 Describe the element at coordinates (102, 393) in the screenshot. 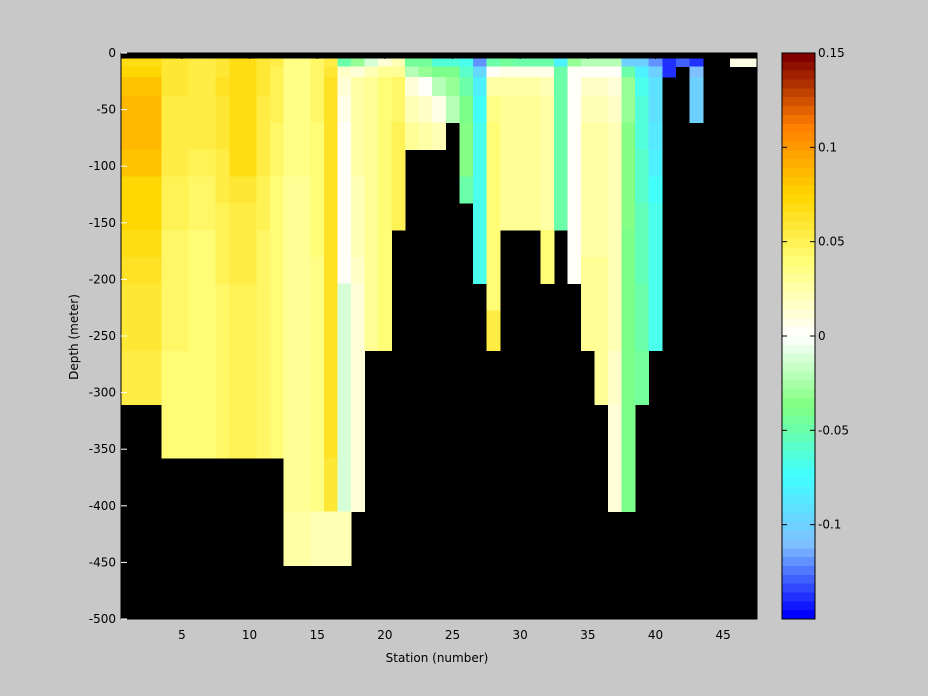

I see `y-tick-label: -300` at that location.